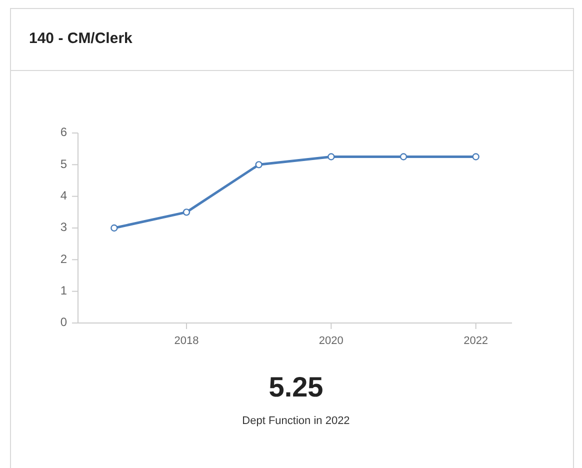  Describe the element at coordinates (64, 163) in the screenshot. I see `y-tick-label: 5` at that location.